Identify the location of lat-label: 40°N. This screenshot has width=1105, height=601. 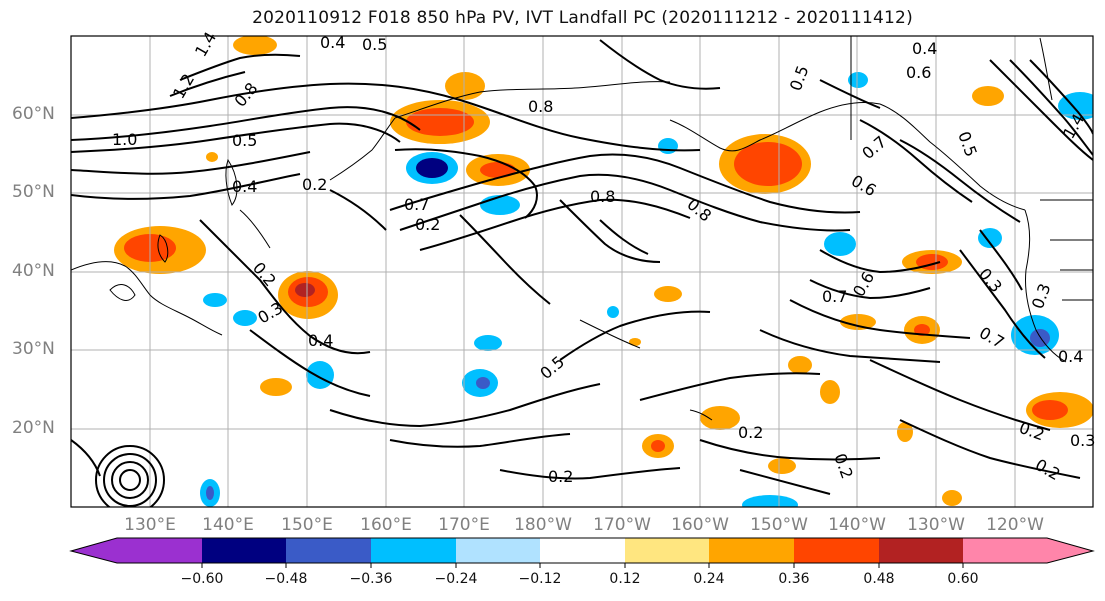
(33, 271).